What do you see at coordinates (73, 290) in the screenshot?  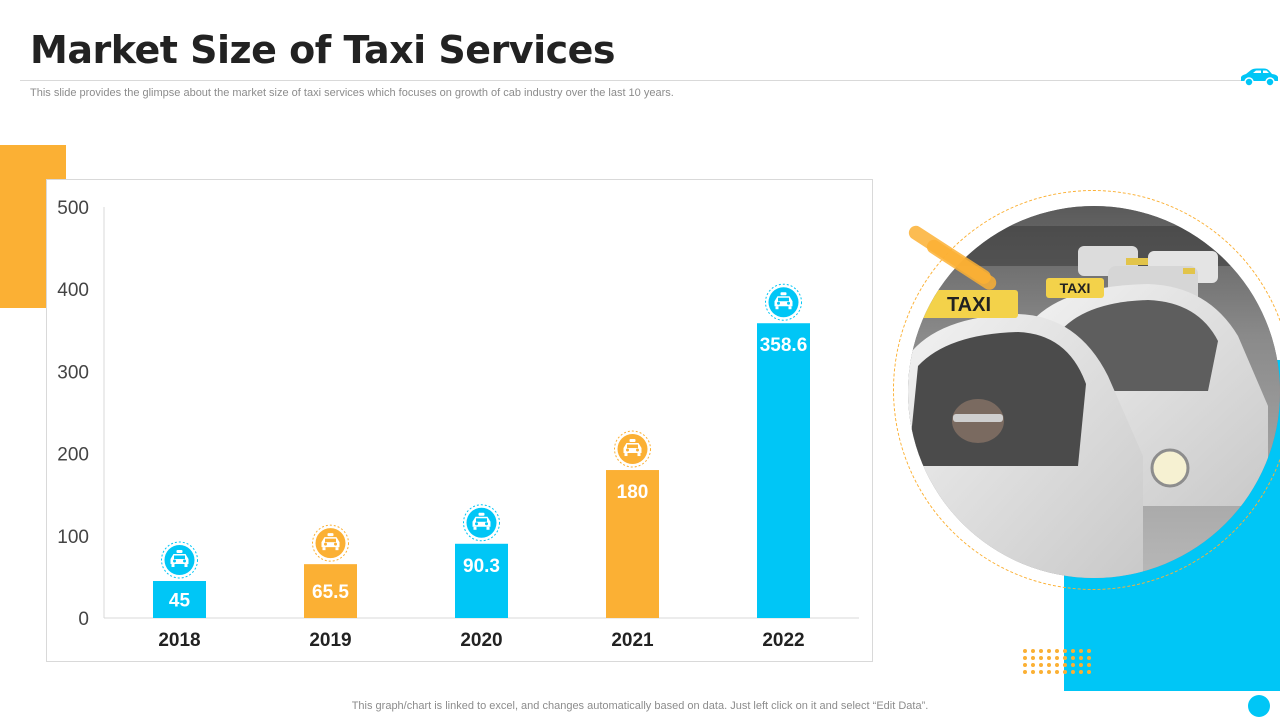 I see `y-tick-label: 400` at bounding box center [73, 290].